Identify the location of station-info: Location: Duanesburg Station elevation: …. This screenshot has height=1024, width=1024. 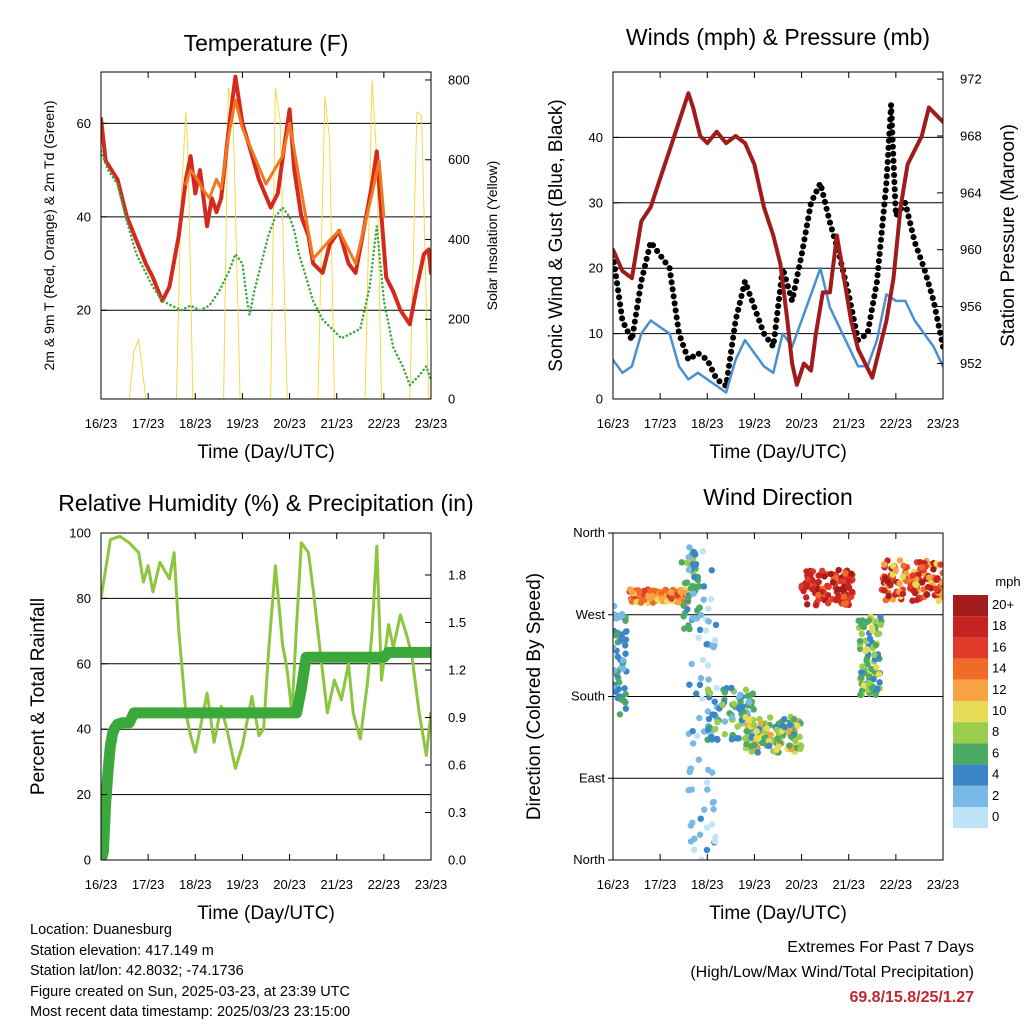
(190, 971).